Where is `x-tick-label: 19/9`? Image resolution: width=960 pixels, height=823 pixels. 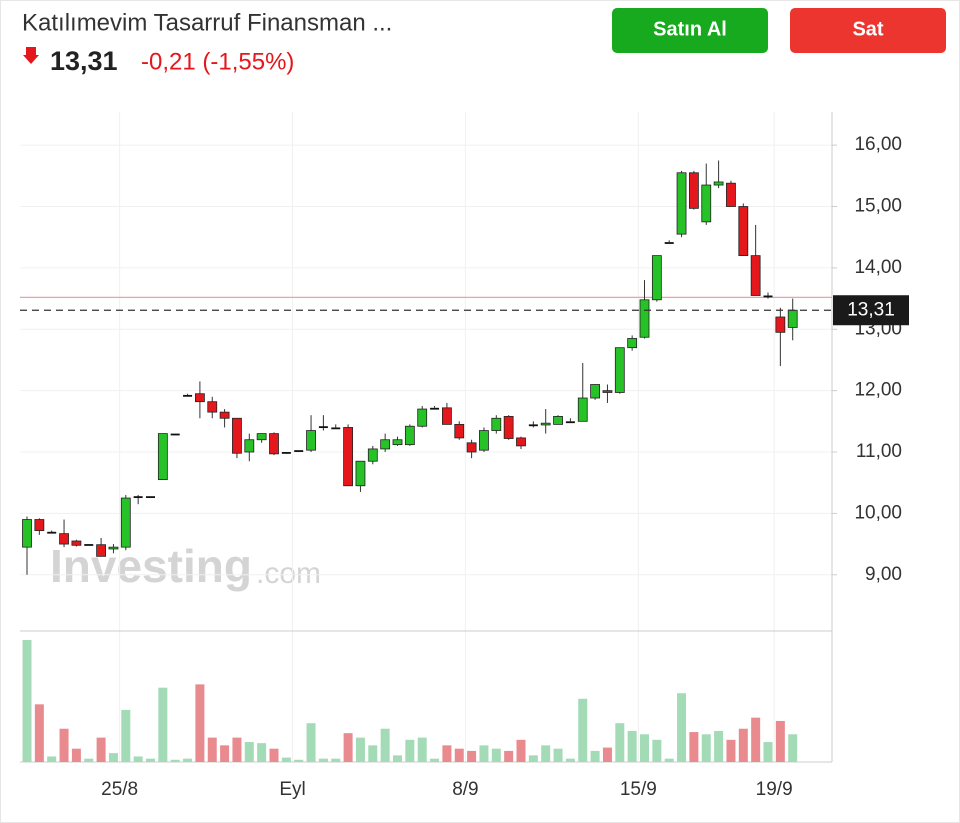 x-tick-label: 19/9 is located at coordinates (774, 789).